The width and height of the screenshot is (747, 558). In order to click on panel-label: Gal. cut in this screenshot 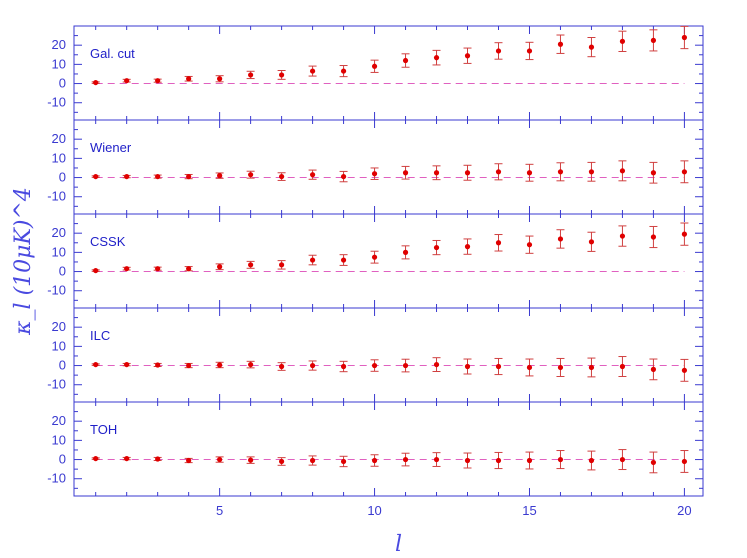, I will do `click(112, 53)`.